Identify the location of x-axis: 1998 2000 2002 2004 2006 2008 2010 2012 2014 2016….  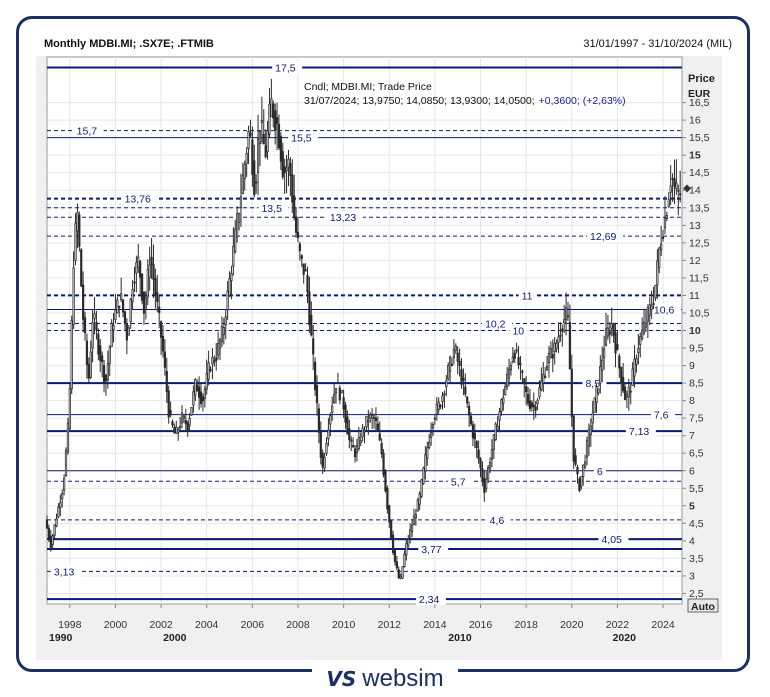
(362, 624).